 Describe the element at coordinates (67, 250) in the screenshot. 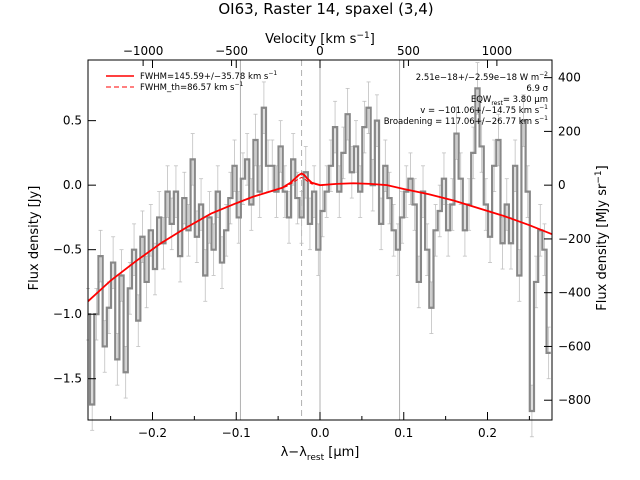

I see `y-tick-label: −0.5` at that location.